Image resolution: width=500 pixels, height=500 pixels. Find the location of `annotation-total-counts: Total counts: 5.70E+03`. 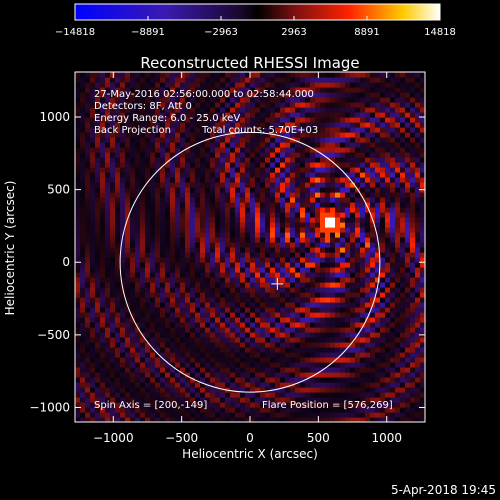

annotation-total-counts: Total counts: 5.70E+03 is located at coordinates (259, 130).